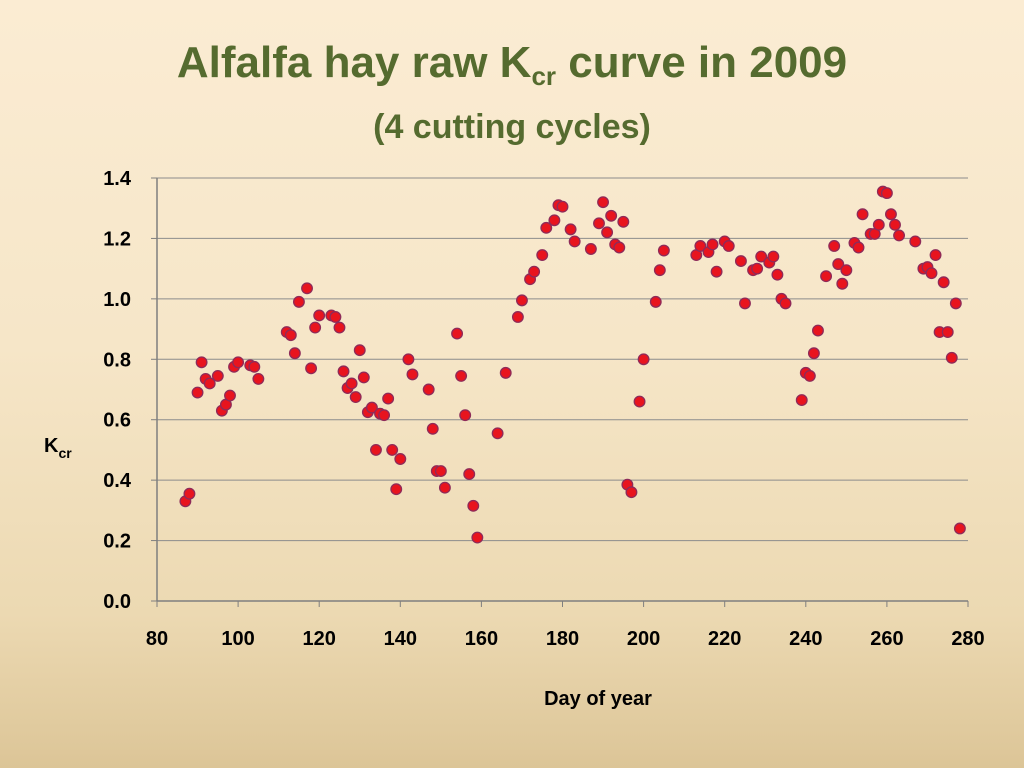 The image size is (1024, 768). I want to click on y-tick-label: 1.0, so click(117, 300).